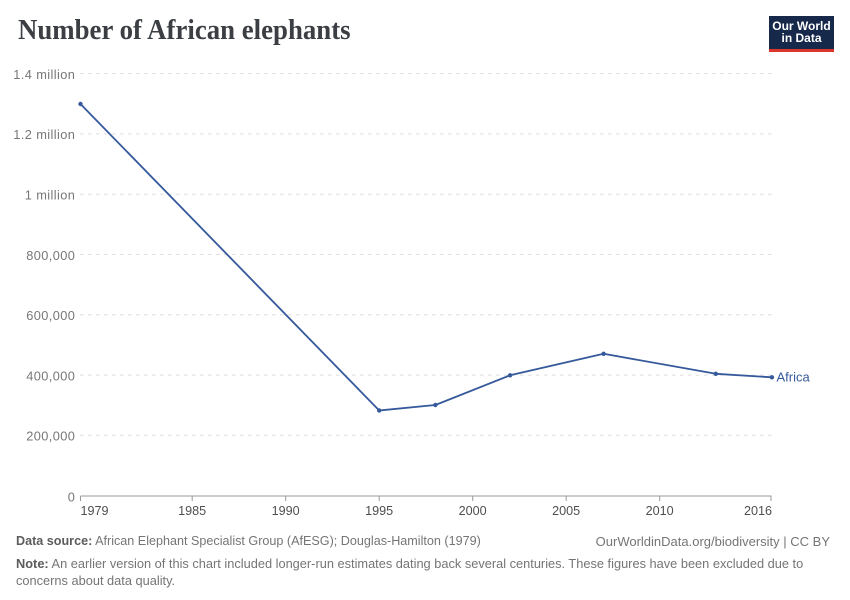 The width and height of the screenshot is (850, 600). I want to click on svg-text: 600,000, so click(50, 315).